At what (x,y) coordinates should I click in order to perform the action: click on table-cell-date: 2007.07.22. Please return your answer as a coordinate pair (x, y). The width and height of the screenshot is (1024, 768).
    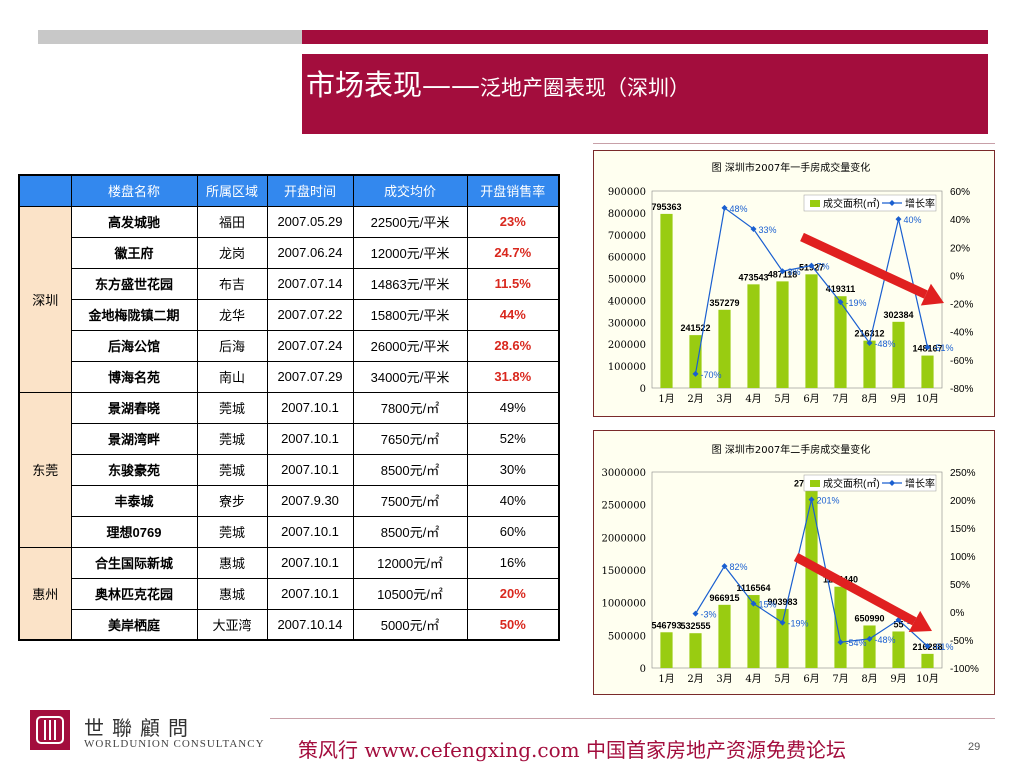
    Looking at the image, I should click on (310, 314).